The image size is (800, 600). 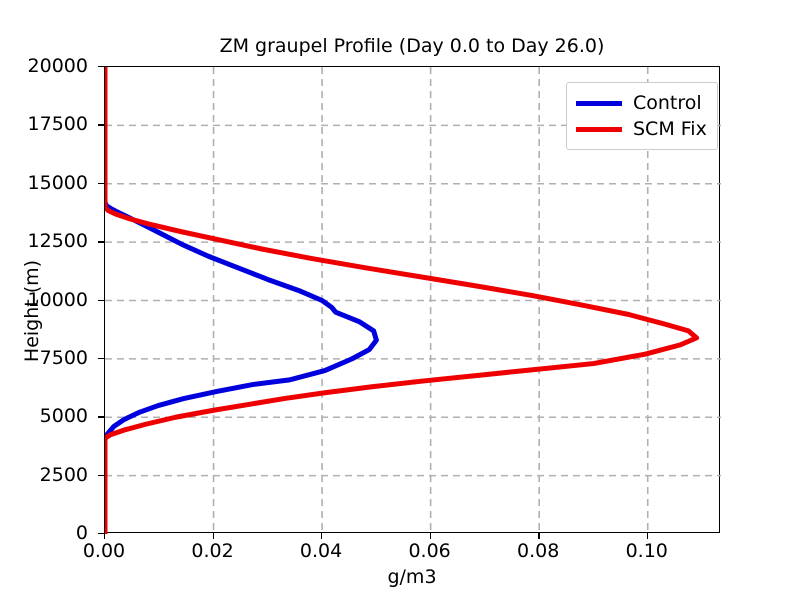 I want to click on chart-title: ZM graupel Profile (Day 0.0 to Day 26.0), so click(x=412, y=46).